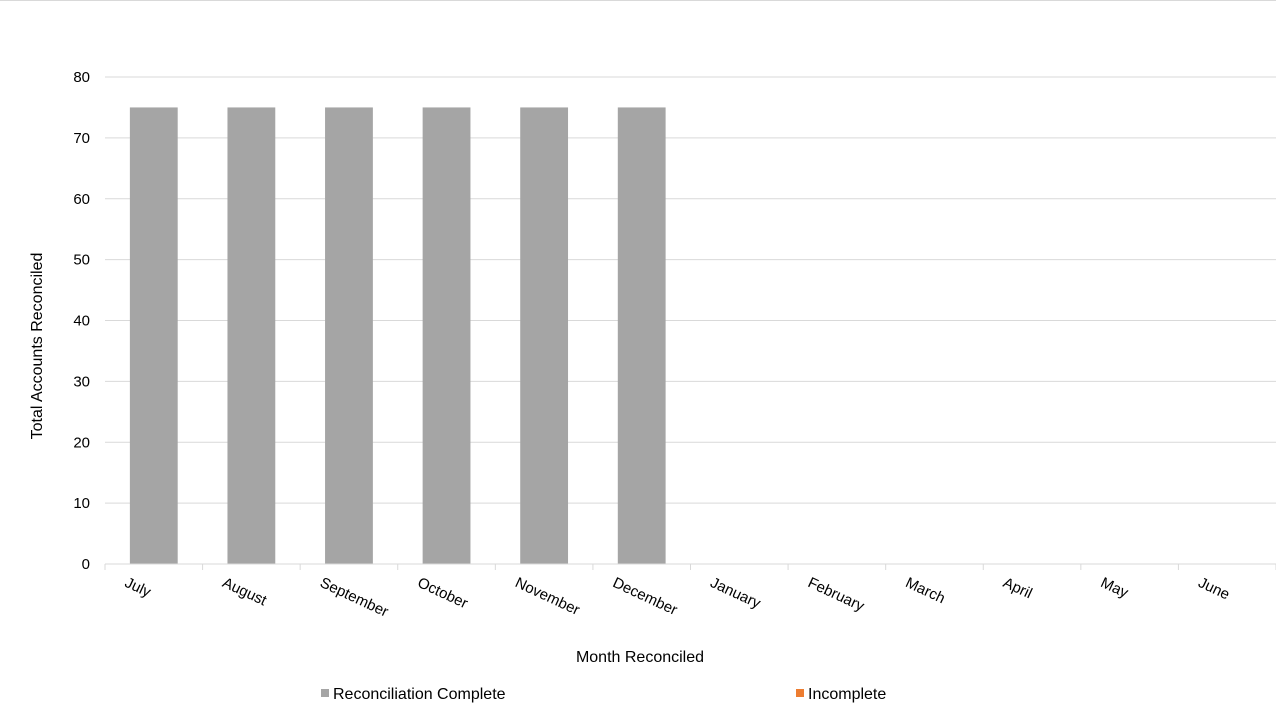  I want to click on bar-reconciliation-complete-december, so click(641, 335).